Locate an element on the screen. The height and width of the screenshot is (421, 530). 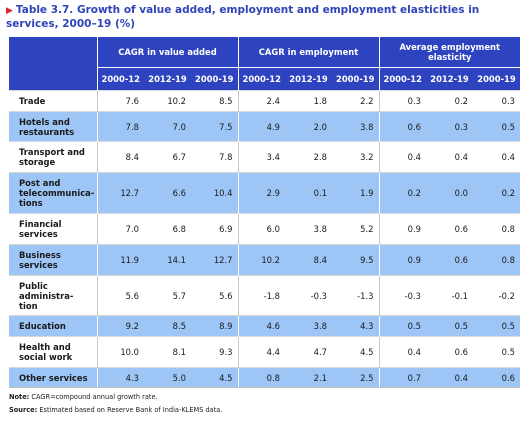
cell-value: 8.5 is located at coordinates (214, 101).